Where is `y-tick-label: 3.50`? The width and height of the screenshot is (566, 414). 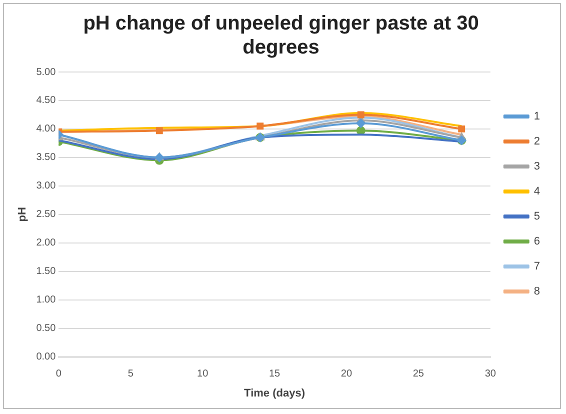 y-tick-label: 3.50 is located at coordinates (46, 158).